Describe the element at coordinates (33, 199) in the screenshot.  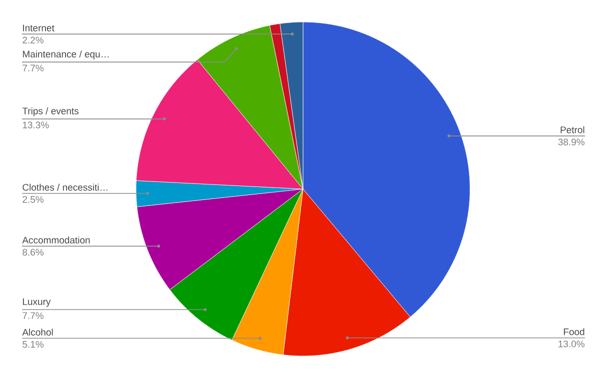
I see `data-label: 2.5%` at that location.